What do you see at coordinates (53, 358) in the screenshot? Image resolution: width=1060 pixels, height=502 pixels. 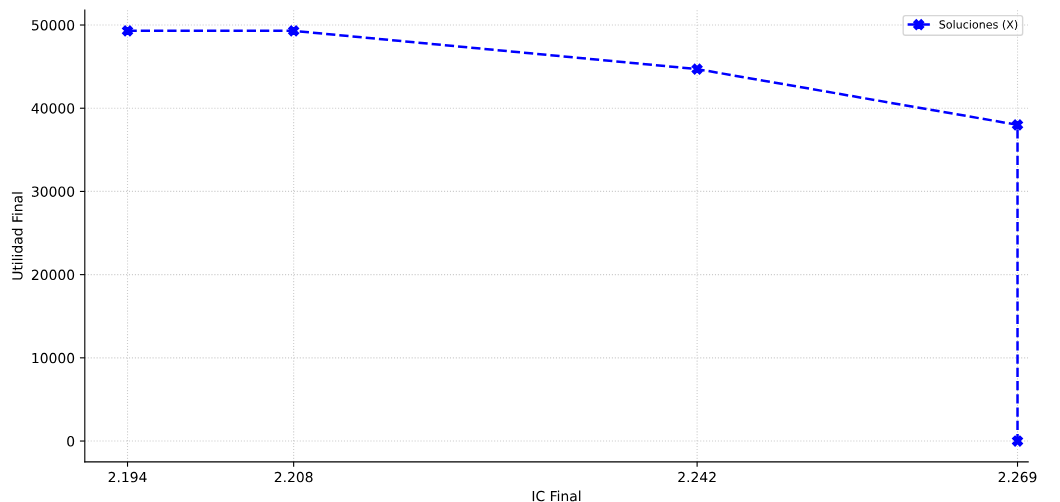 I see `y-tick-label: 10000` at bounding box center [53, 358].